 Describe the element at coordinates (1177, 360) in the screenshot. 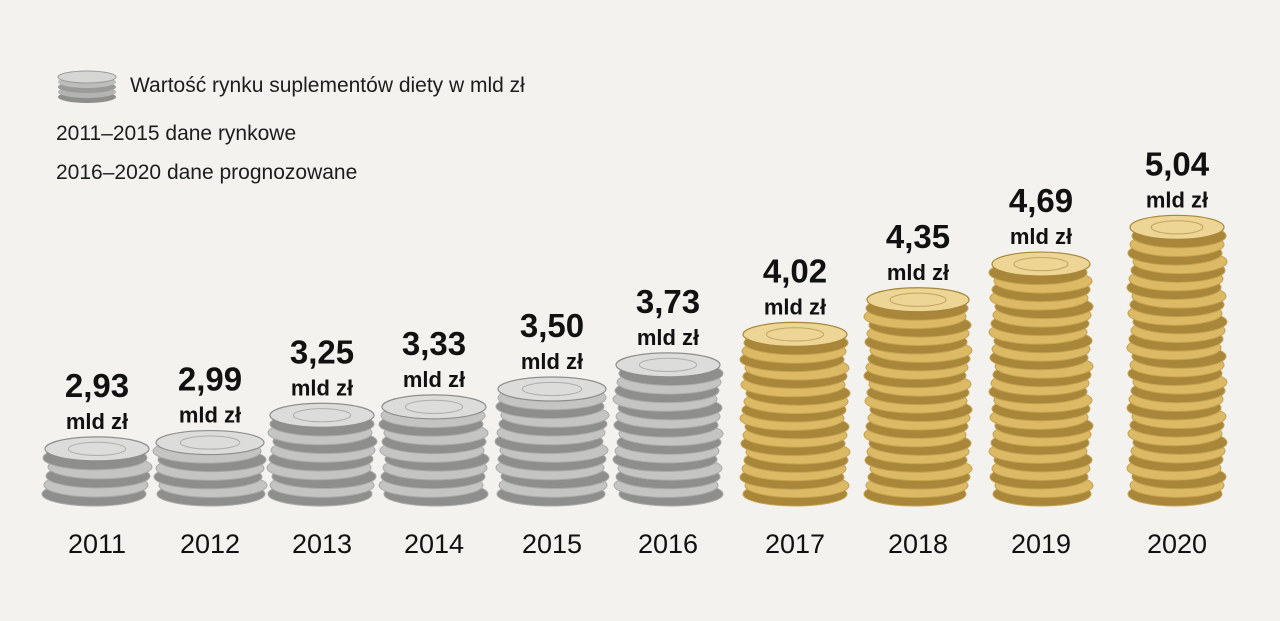

I see `bar-2020` at that location.